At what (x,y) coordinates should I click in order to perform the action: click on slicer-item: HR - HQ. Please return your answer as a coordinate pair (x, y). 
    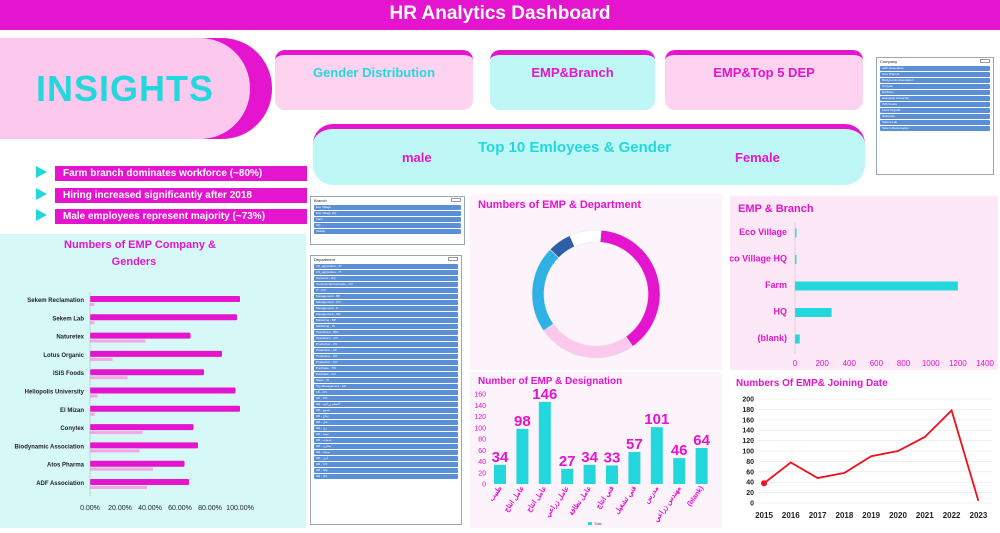
    Looking at the image, I should click on (386, 470).